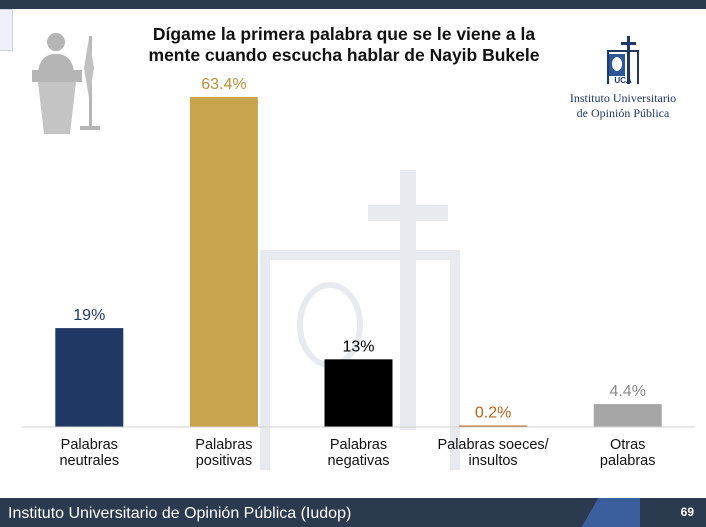 The height and width of the screenshot is (527, 706). I want to click on category-label-3-line-2: negativas, so click(358, 461).